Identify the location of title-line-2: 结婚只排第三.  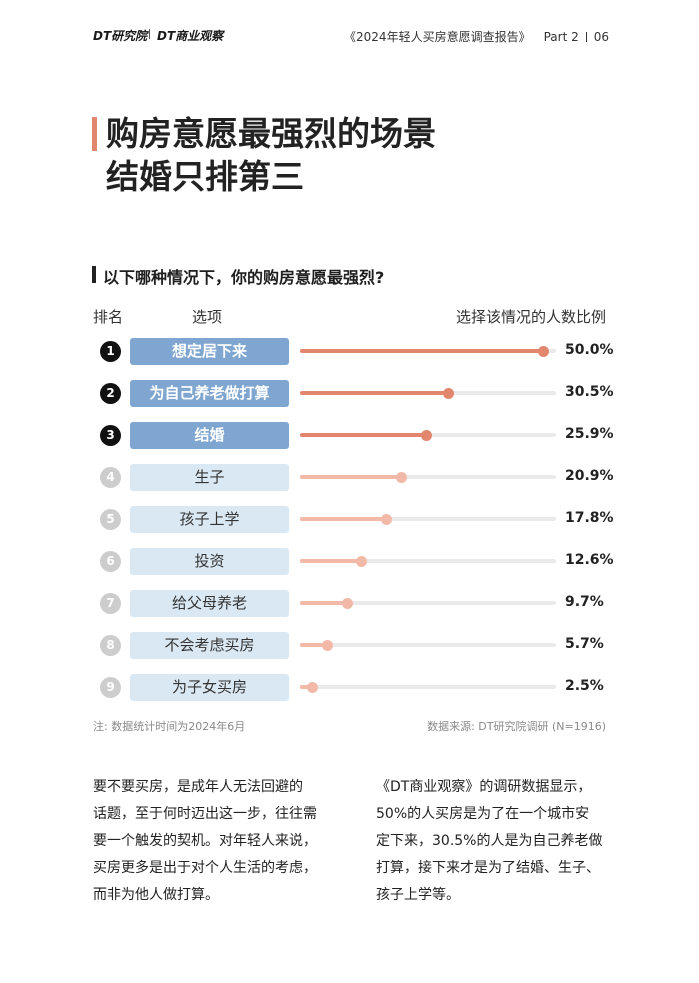
(205, 176).